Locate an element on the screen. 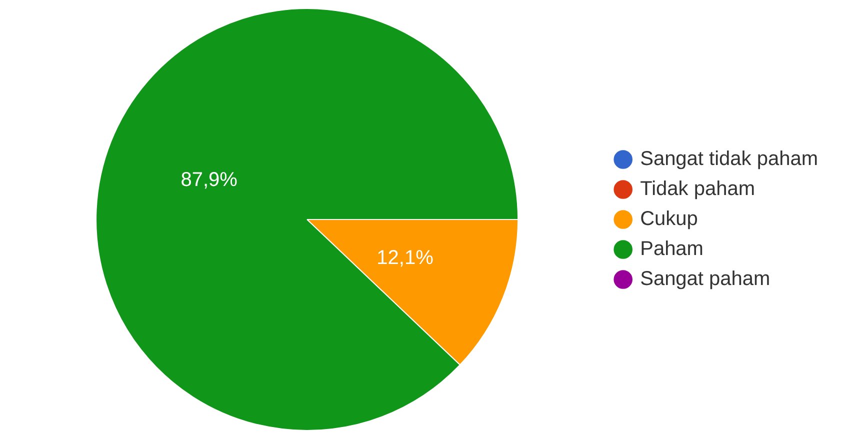  legend-label: Sangat tidak paham is located at coordinates (729, 159).